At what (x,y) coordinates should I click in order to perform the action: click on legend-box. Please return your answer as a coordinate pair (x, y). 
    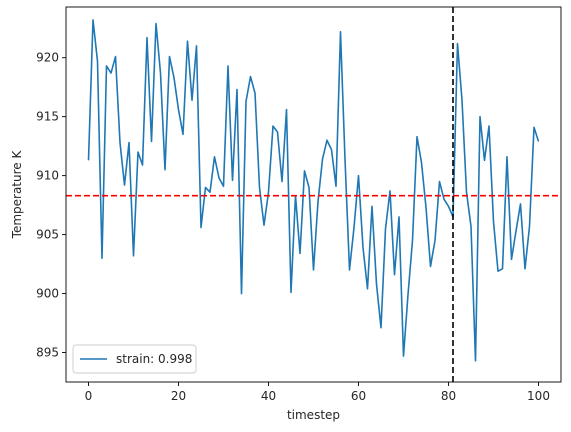
    Looking at the image, I should click on (134, 359).